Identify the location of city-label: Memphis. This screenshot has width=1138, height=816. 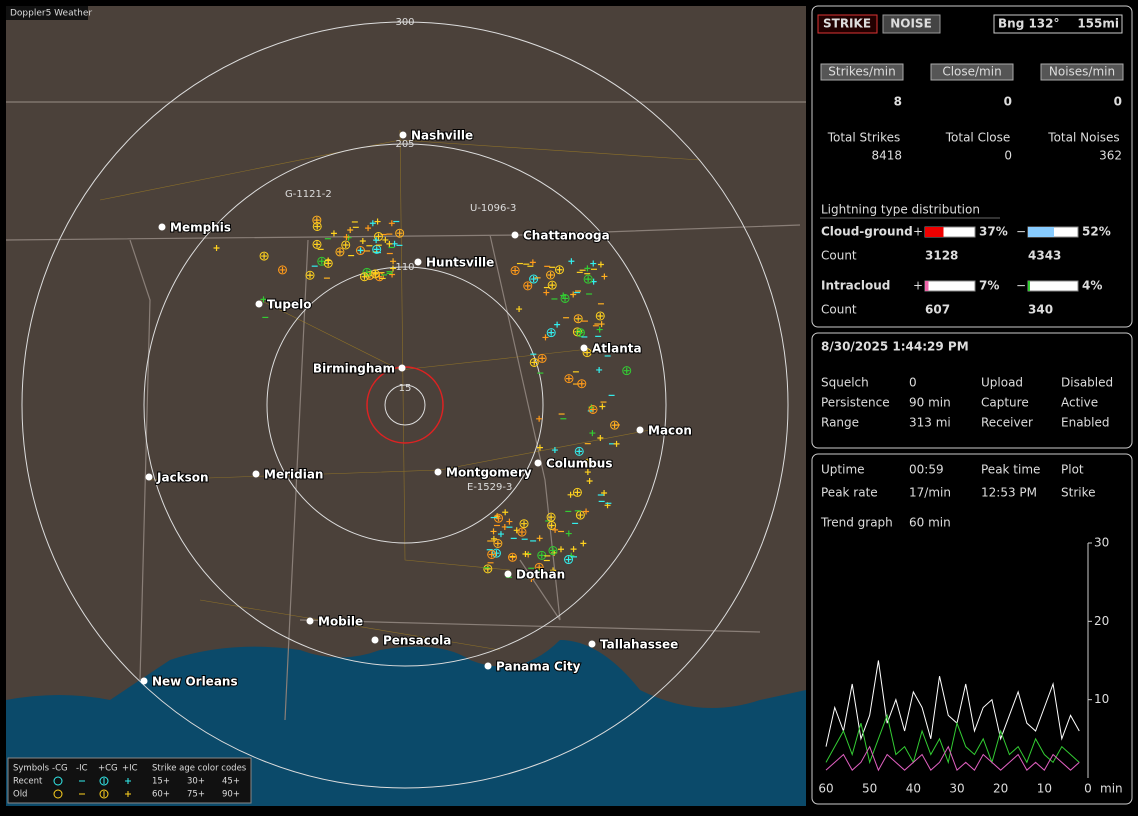
(200, 228).